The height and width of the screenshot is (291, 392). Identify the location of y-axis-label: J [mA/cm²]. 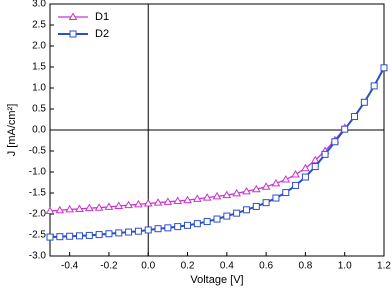
(12, 130).